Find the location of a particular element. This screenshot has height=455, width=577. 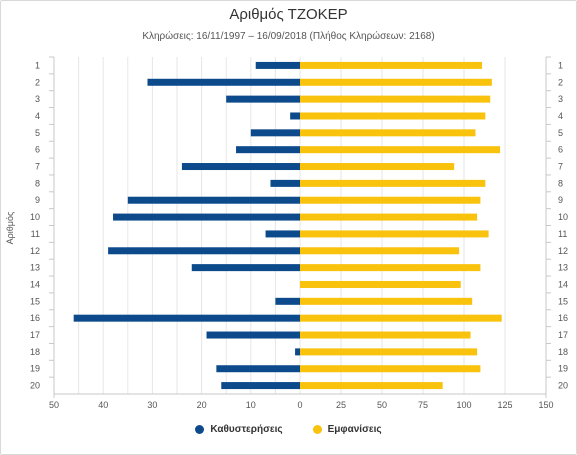

category-label-right-14: 14 is located at coordinates (563, 284).